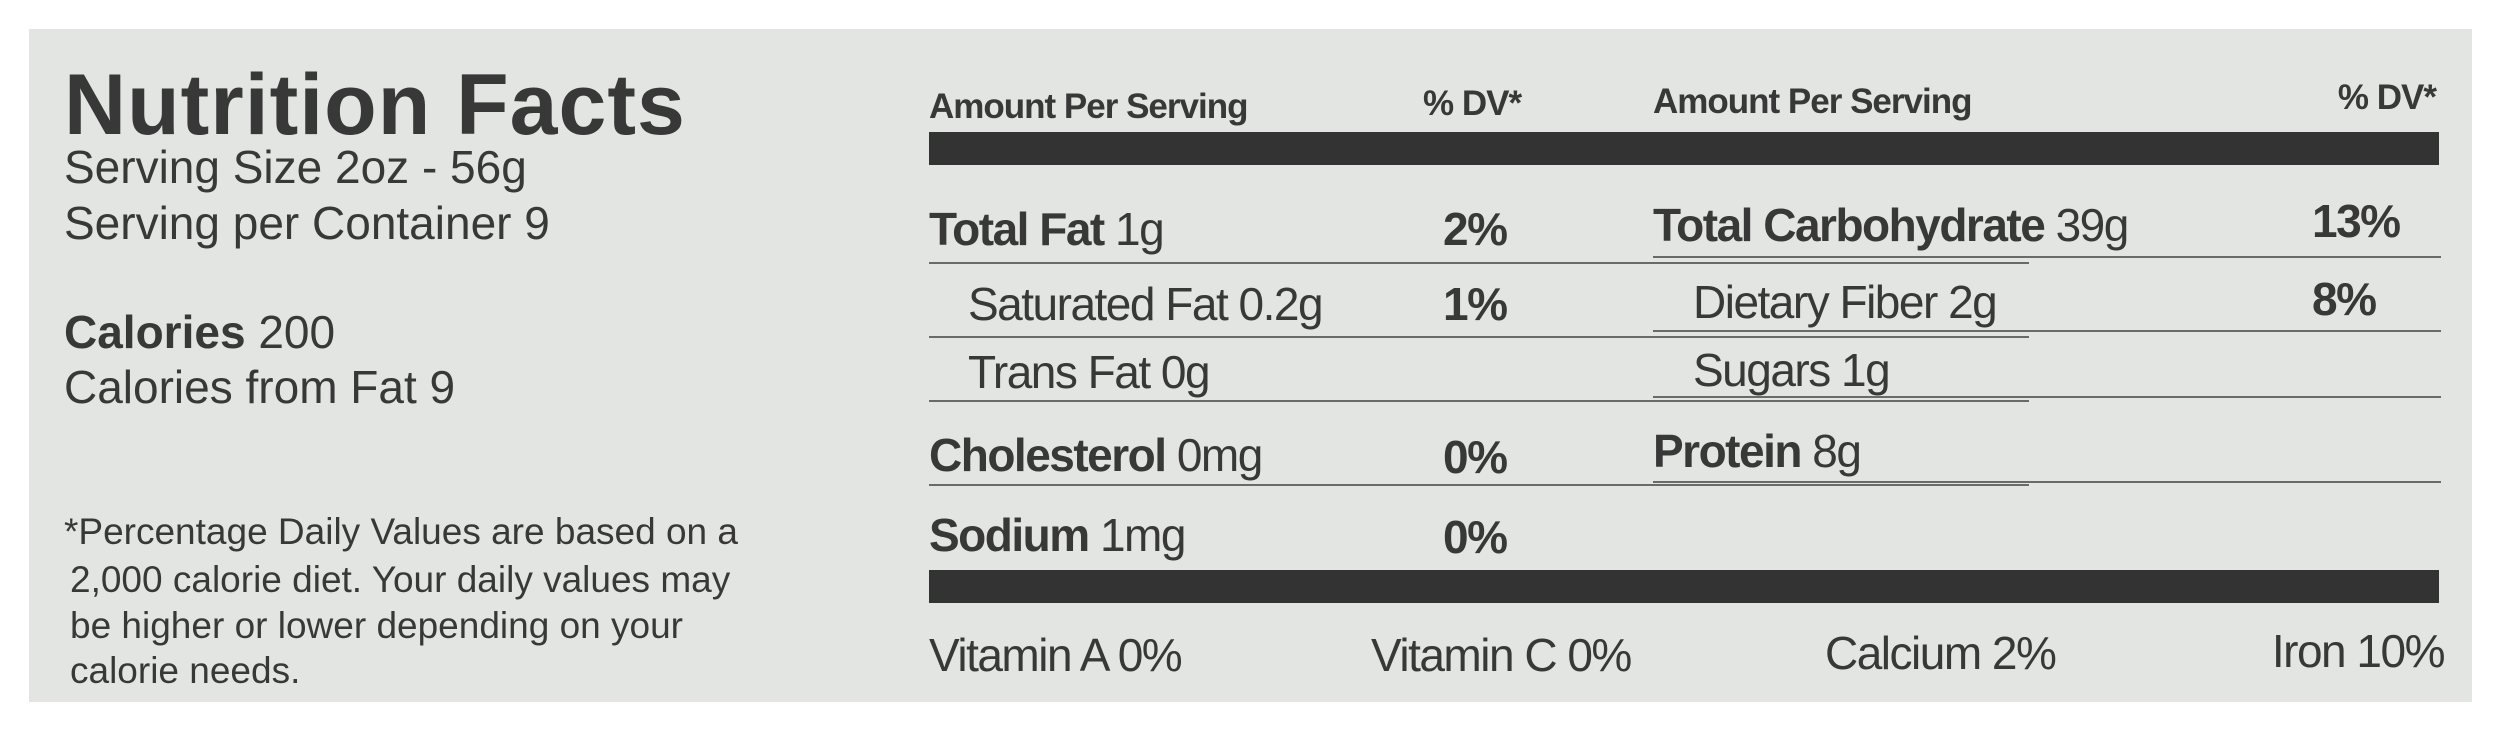 This screenshot has width=2500, height=732. I want to click on row-sodium: Sodium 1mg, so click(1057, 535).